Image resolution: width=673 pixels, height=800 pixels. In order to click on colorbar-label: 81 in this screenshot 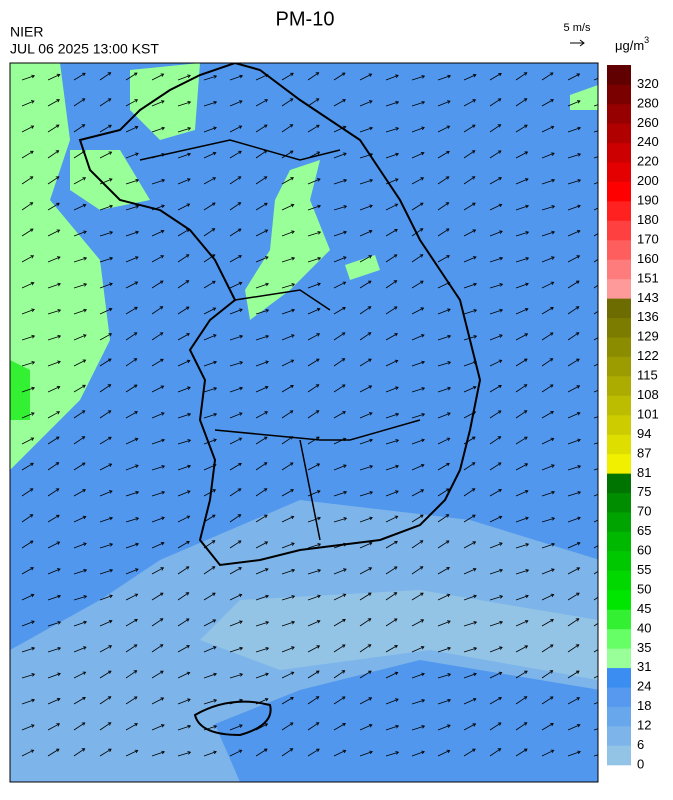, I will do `click(644, 472)`.